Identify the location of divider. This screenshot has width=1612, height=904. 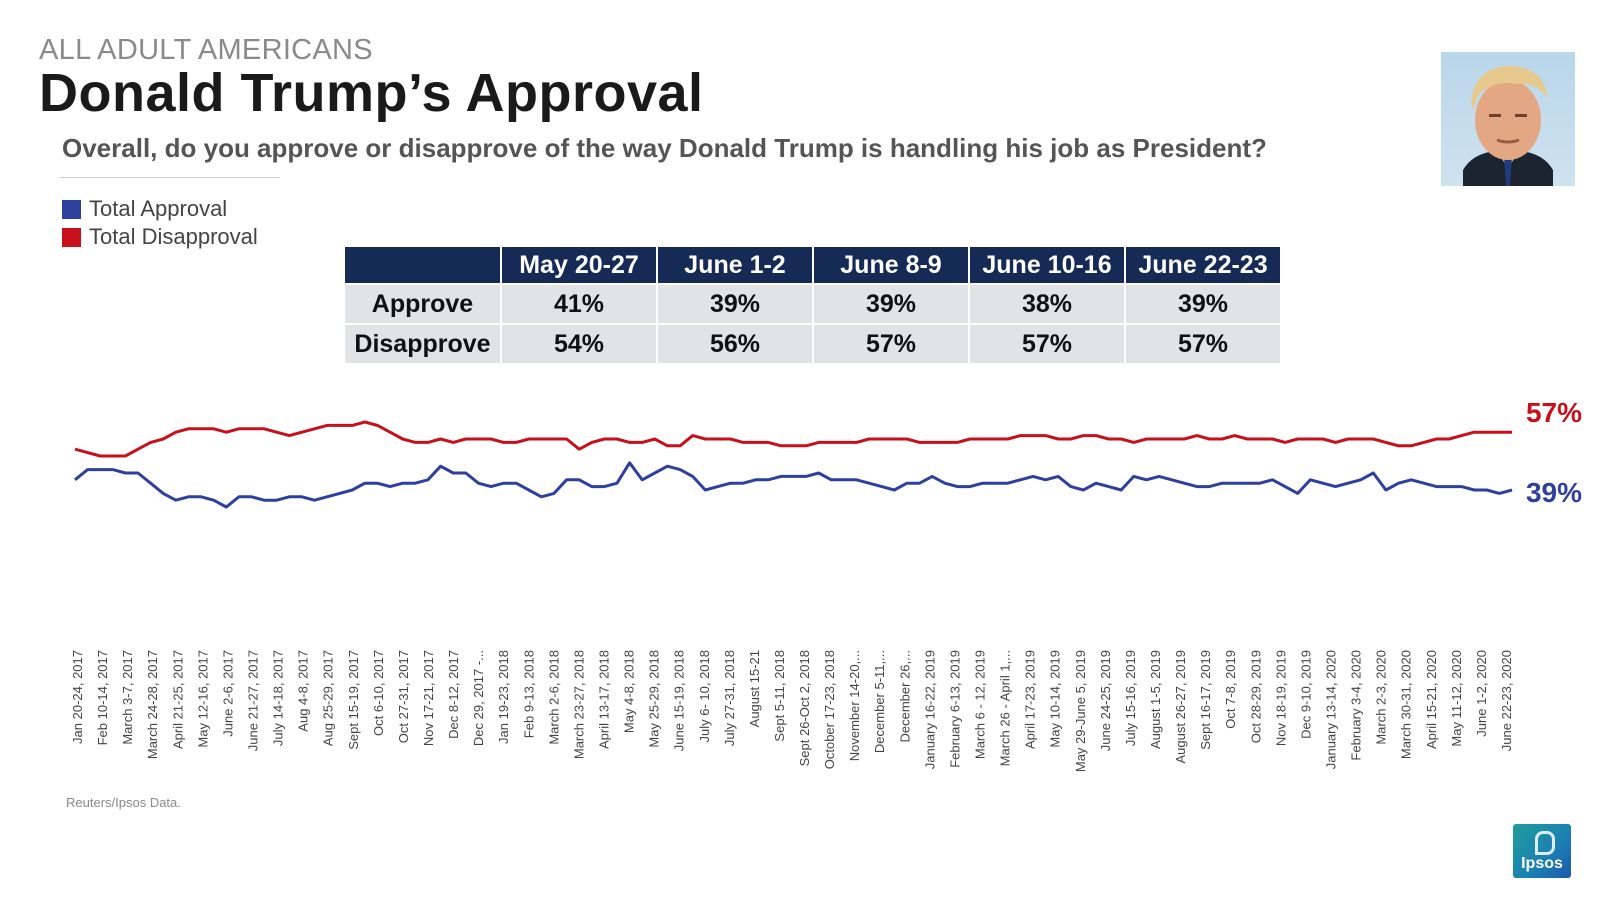
(170, 177).